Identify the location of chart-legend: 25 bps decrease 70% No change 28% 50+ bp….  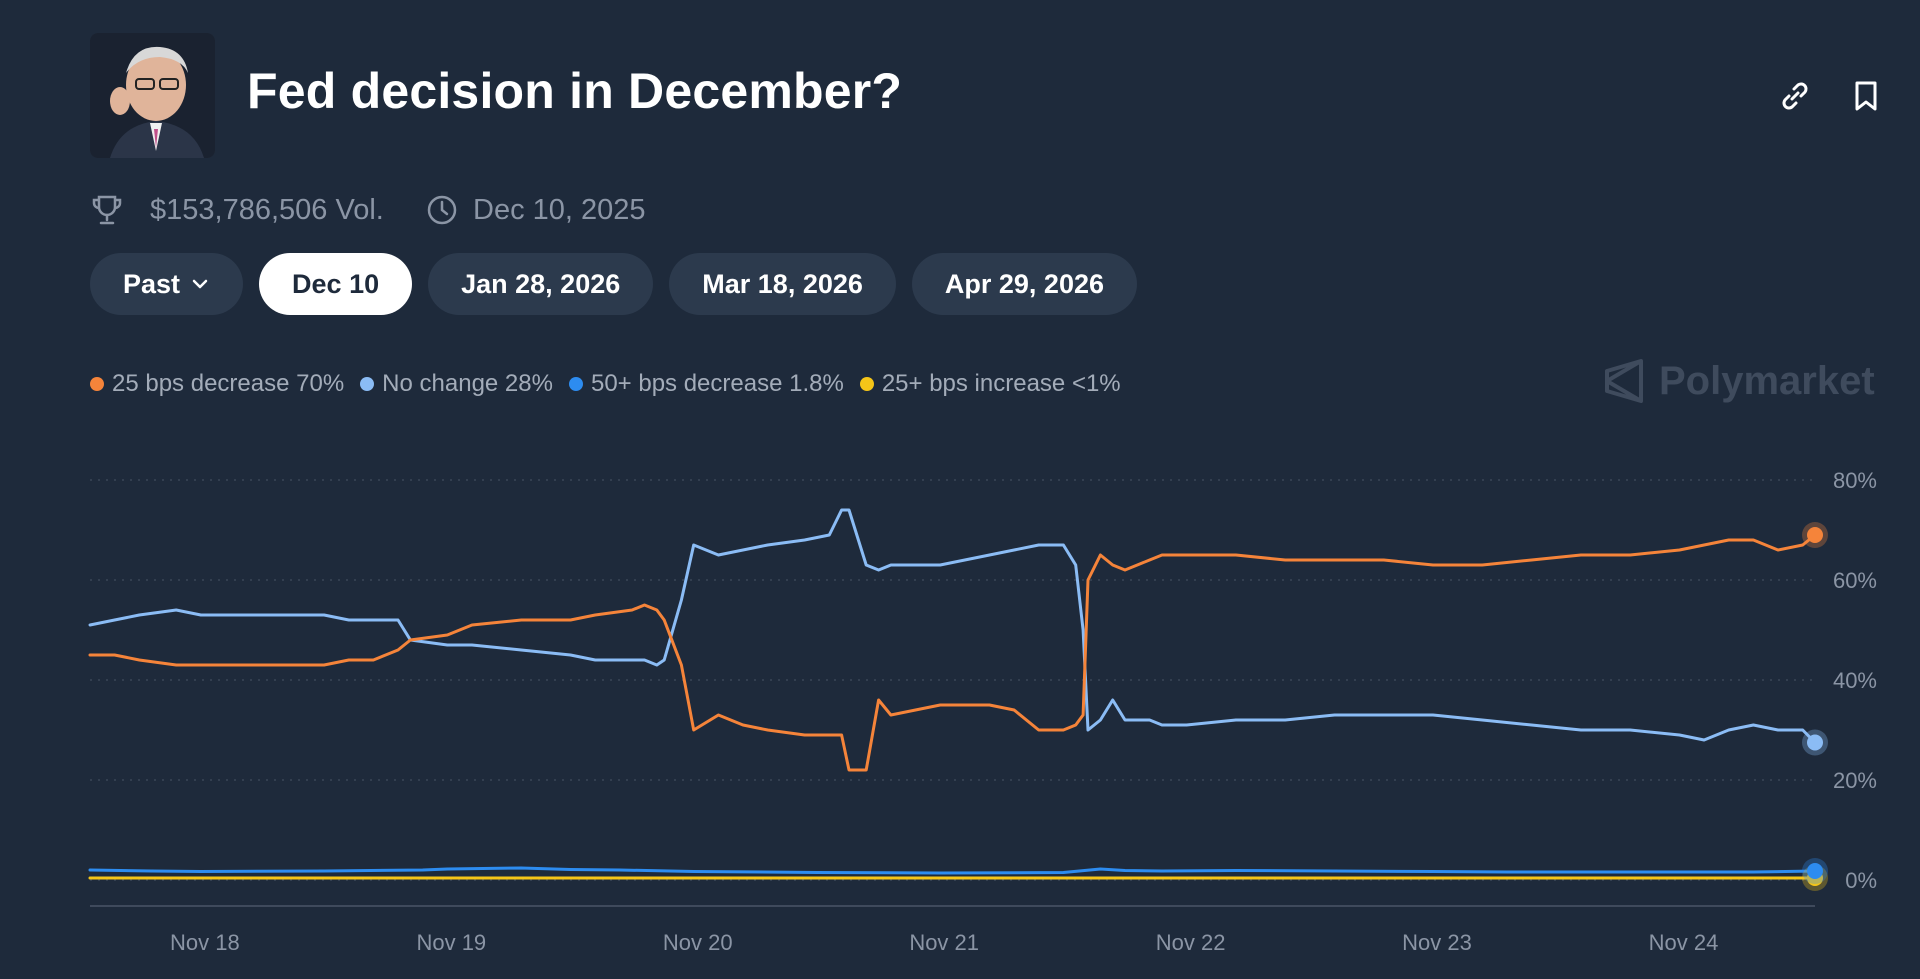
(605, 384).